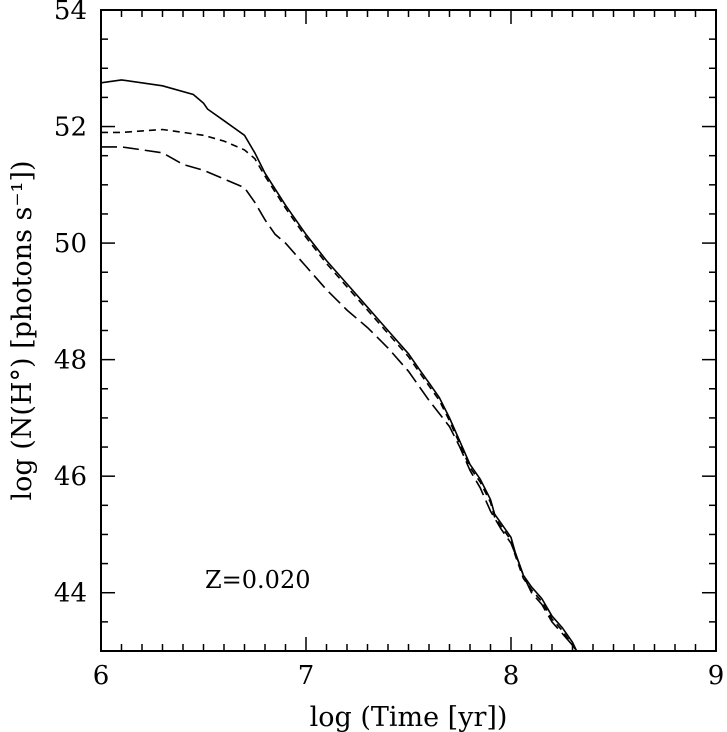 This screenshot has width=727, height=732. Describe the element at coordinates (511, 676) in the screenshot. I see `x-tick-label: 8` at that location.